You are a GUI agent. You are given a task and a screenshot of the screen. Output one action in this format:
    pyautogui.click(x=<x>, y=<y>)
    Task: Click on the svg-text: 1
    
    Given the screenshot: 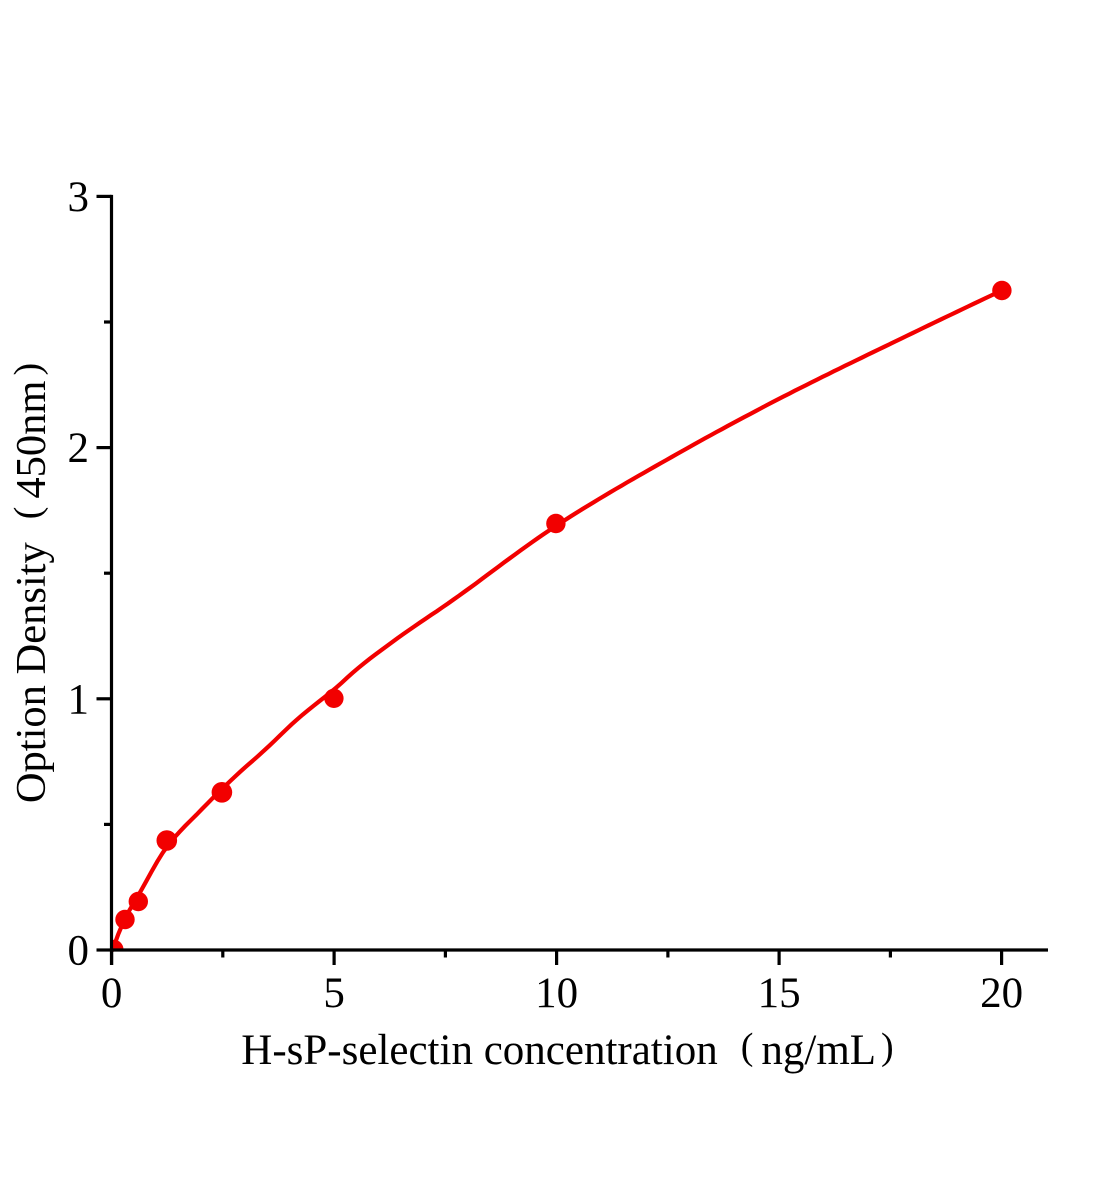 What is the action you would take?
    pyautogui.click(x=79, y=699)
    